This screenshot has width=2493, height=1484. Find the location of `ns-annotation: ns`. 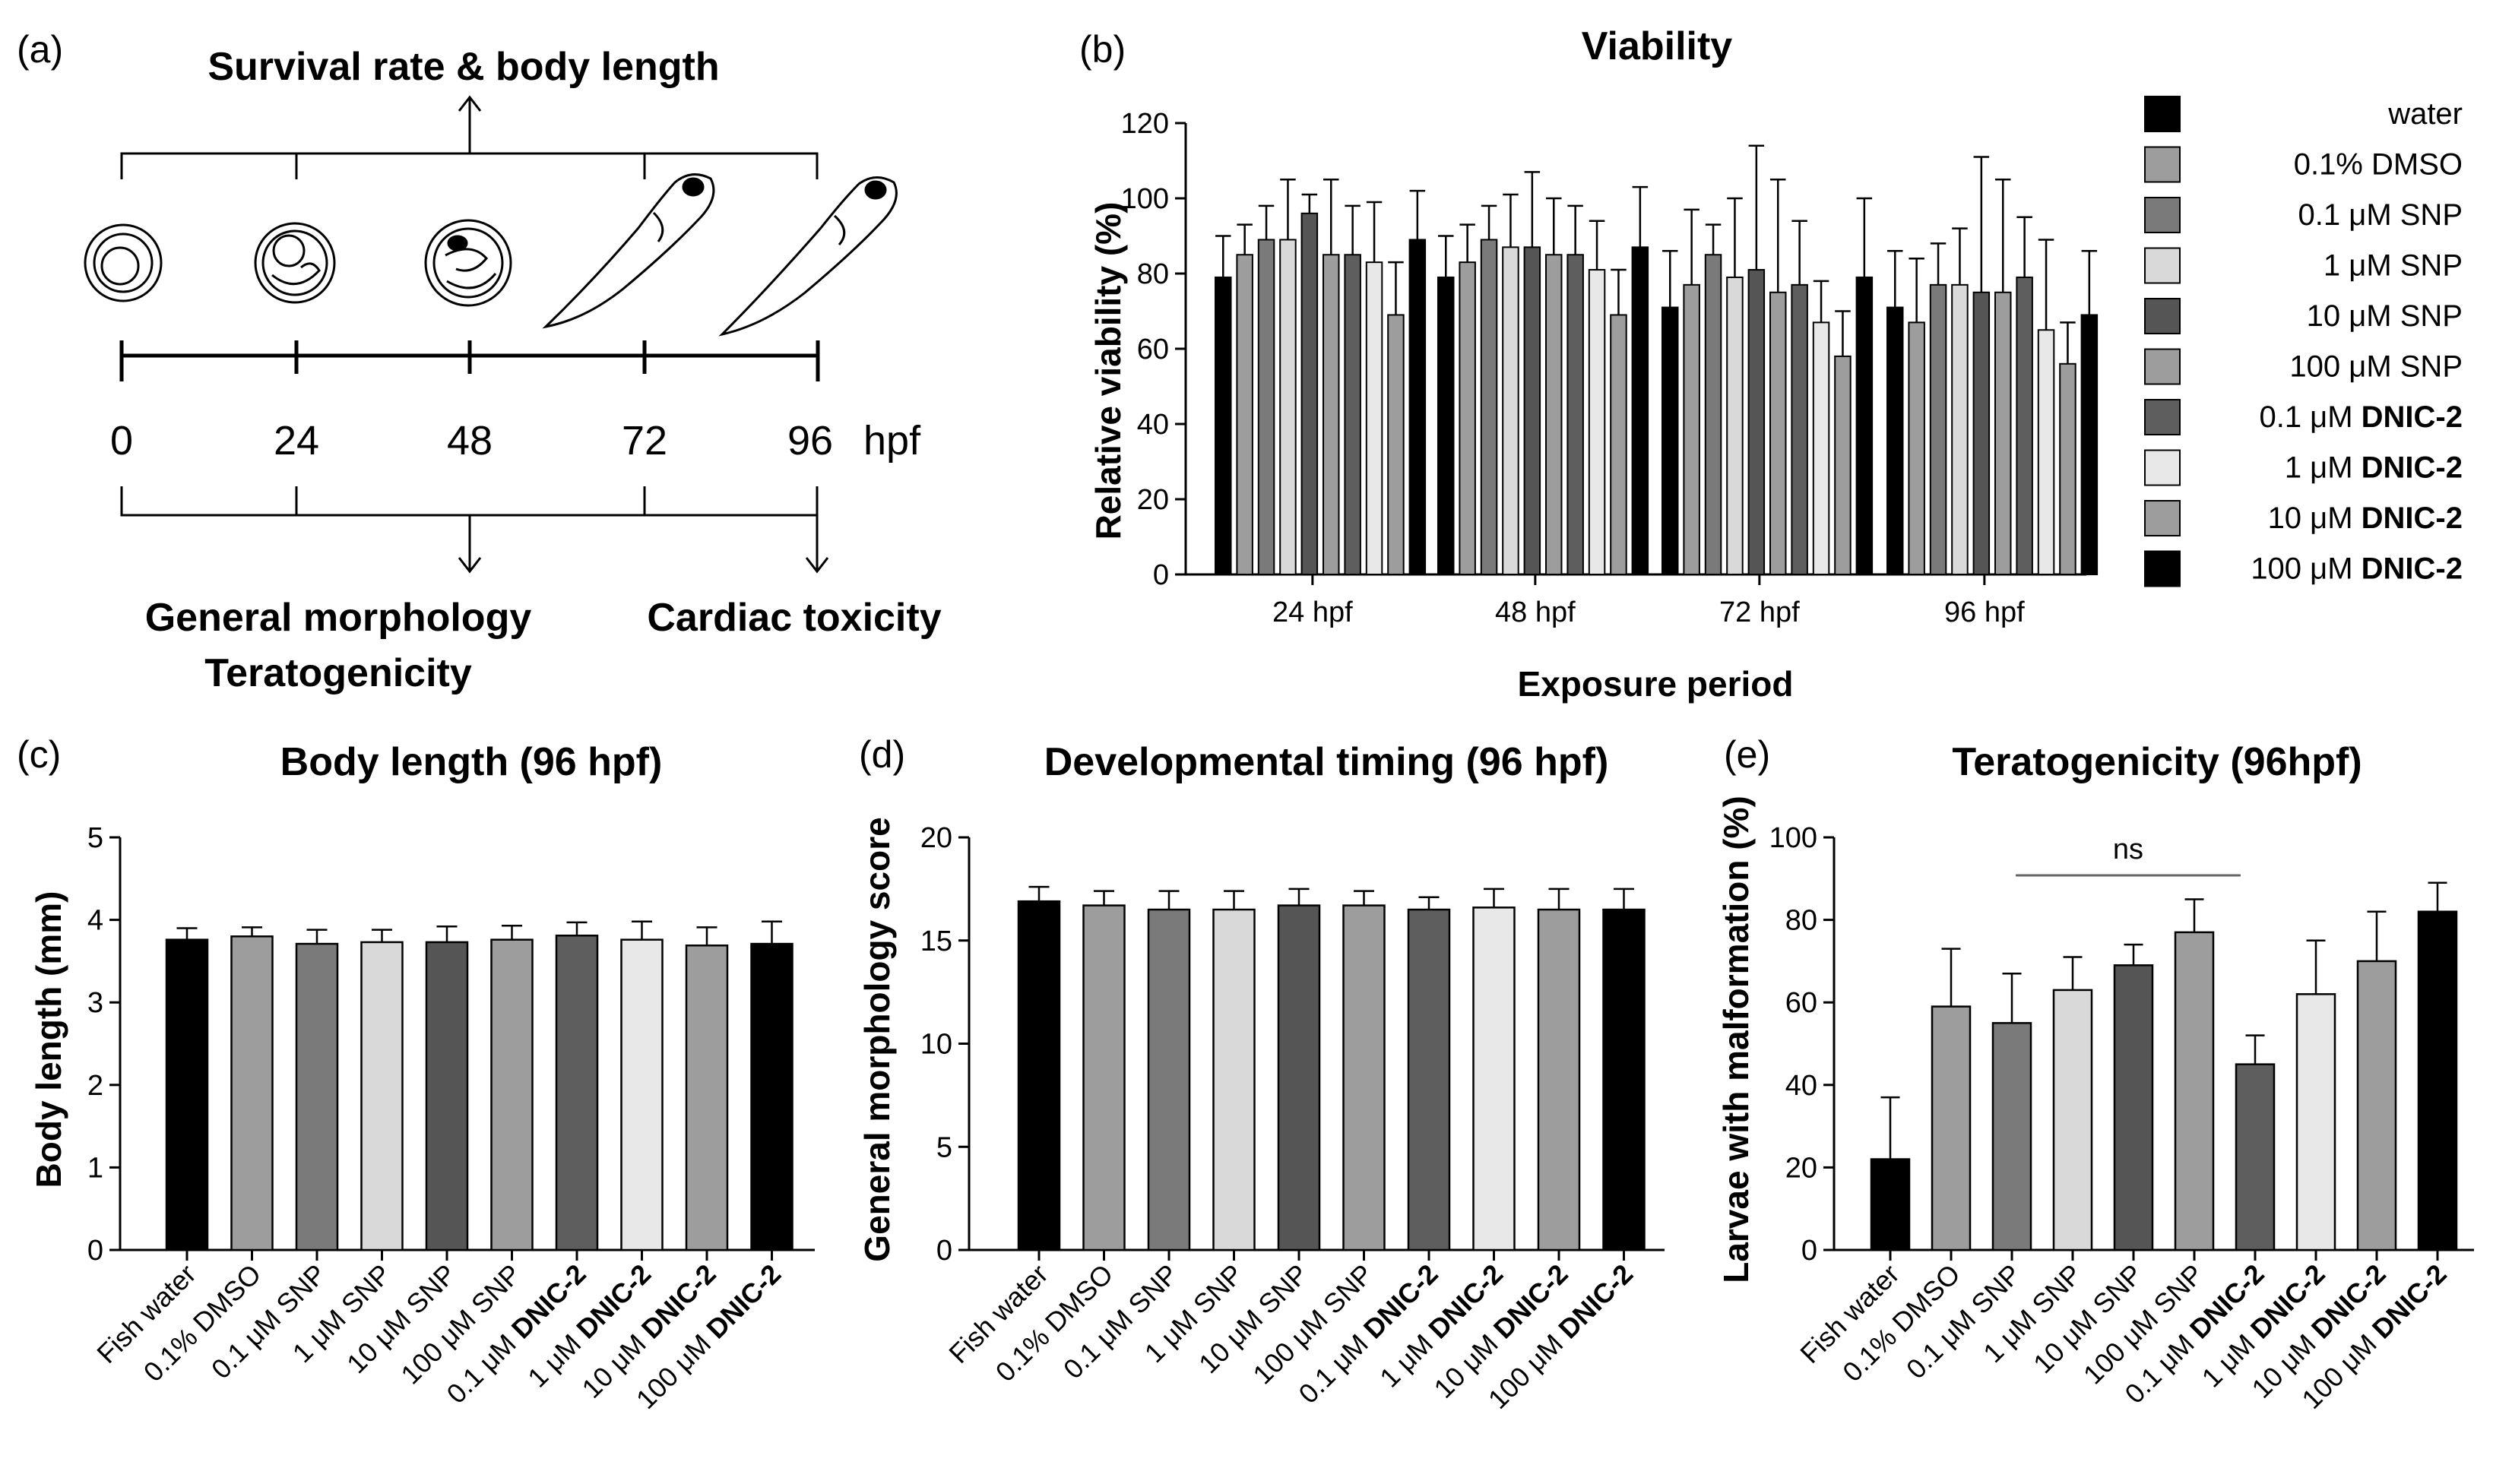

ns-annotation: ns is located at coordinates (2128, 855).